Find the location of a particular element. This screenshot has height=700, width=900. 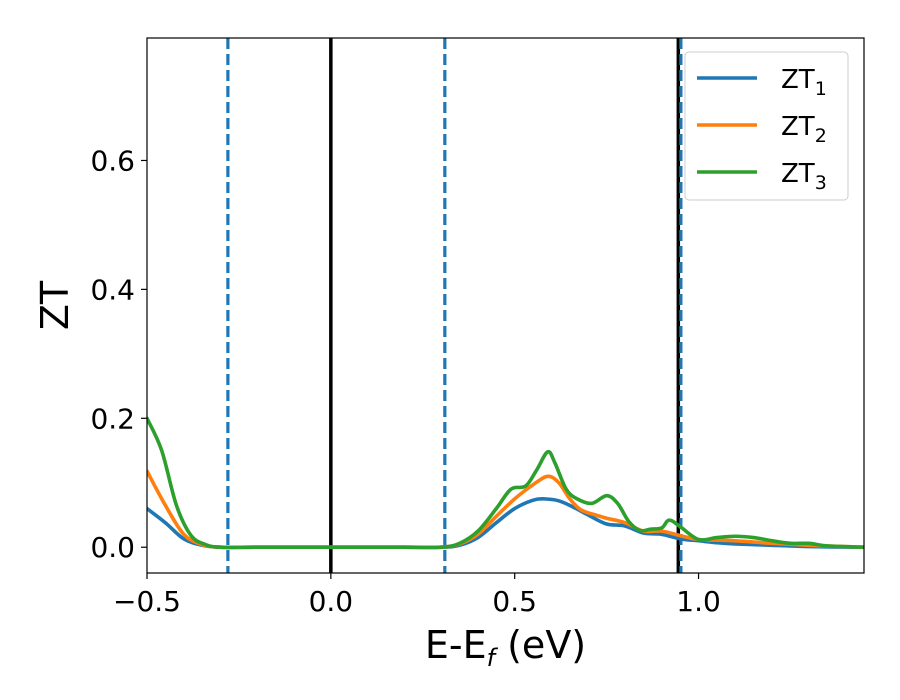

legend: ZT1 ZT2 ZT3 is located at coordinates (766, 126).